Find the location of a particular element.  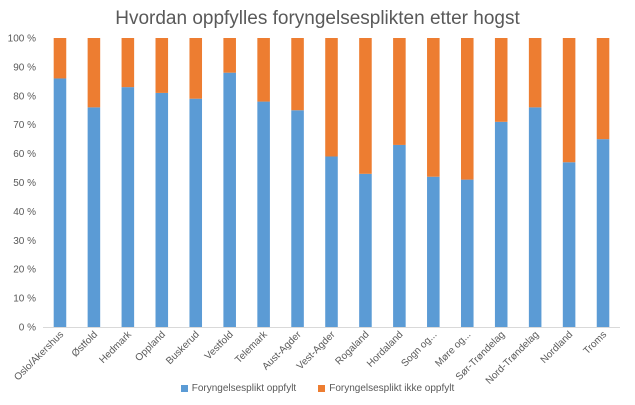

x-tick-label: Østfold is located at coordinates (85, 344).